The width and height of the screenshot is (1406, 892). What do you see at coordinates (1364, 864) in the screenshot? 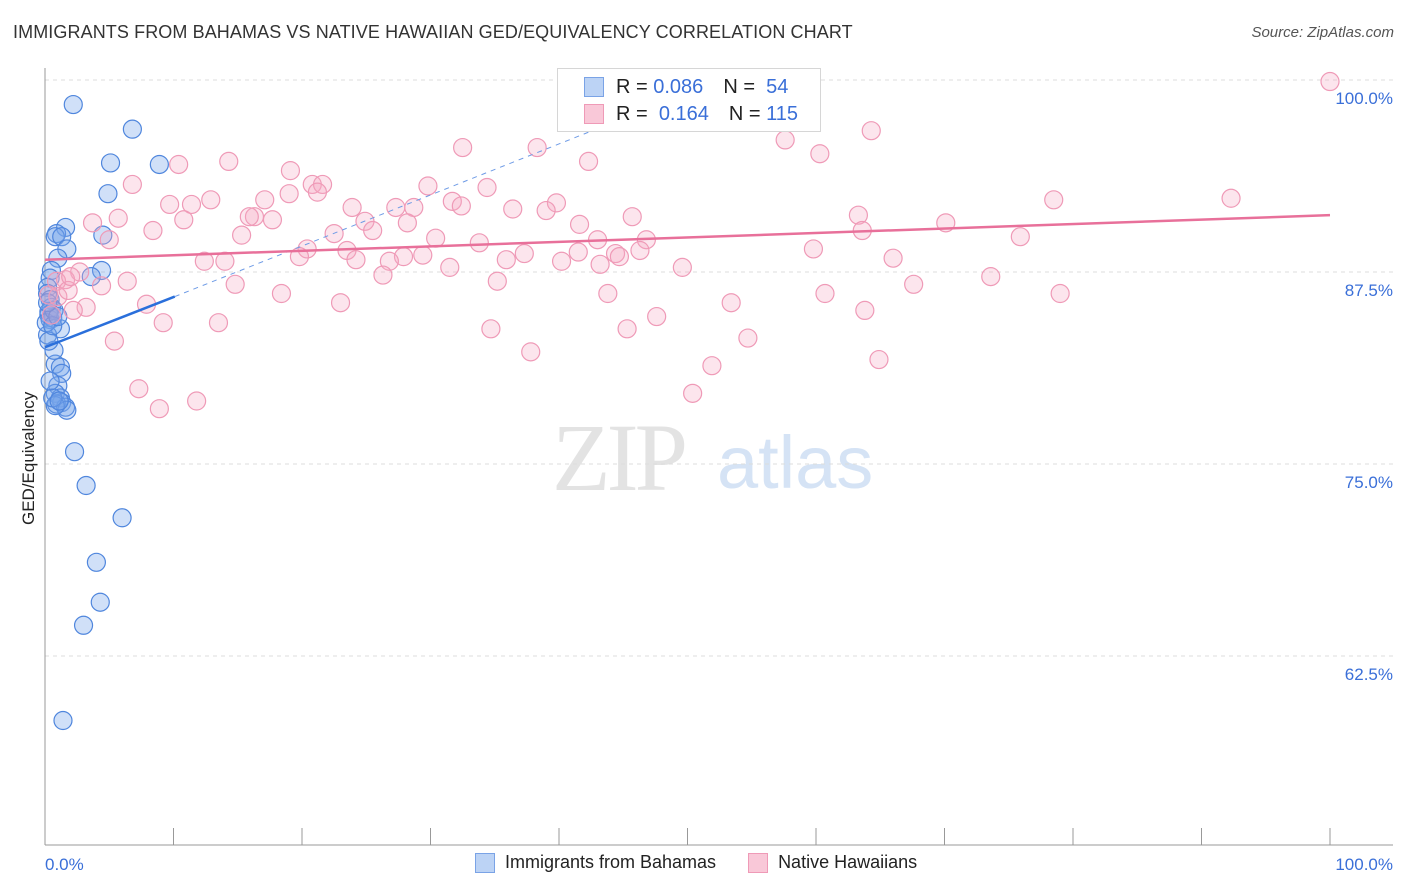
I see `x-tick-label: 100.0%` at bounding box center [1364, 864].